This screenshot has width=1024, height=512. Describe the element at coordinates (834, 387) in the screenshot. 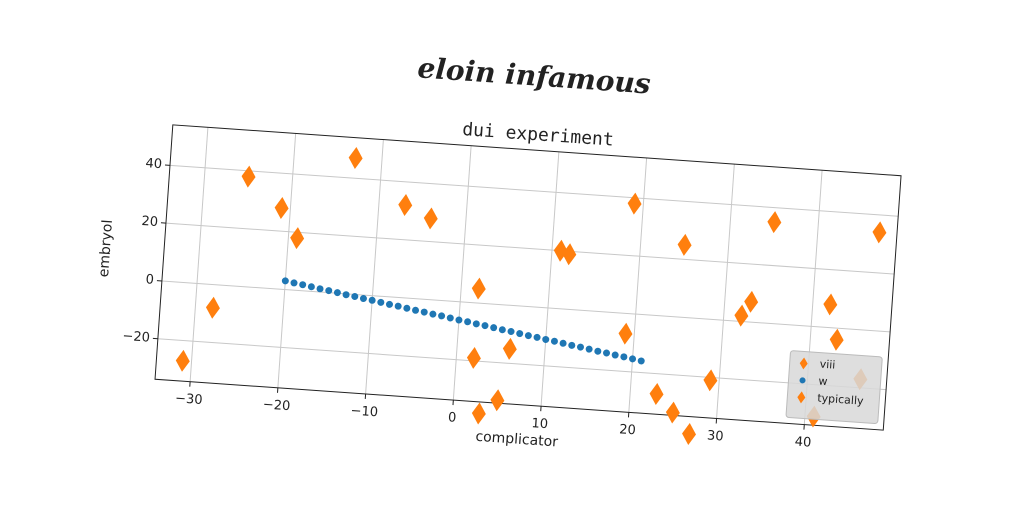

I see `legend-box` at that location.